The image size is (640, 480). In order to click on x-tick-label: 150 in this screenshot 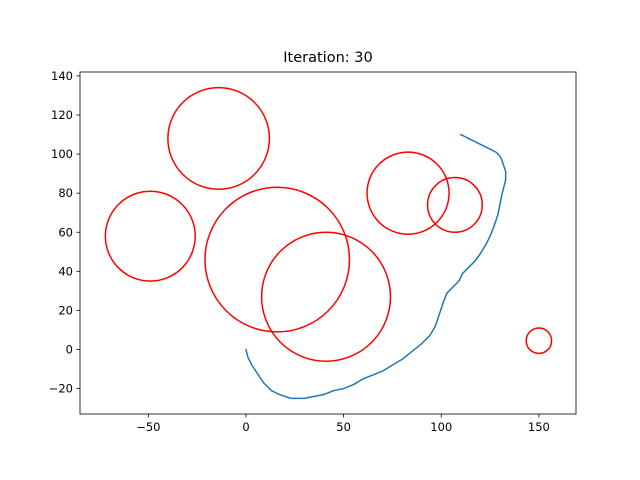, I will do `click(539, 427)`.